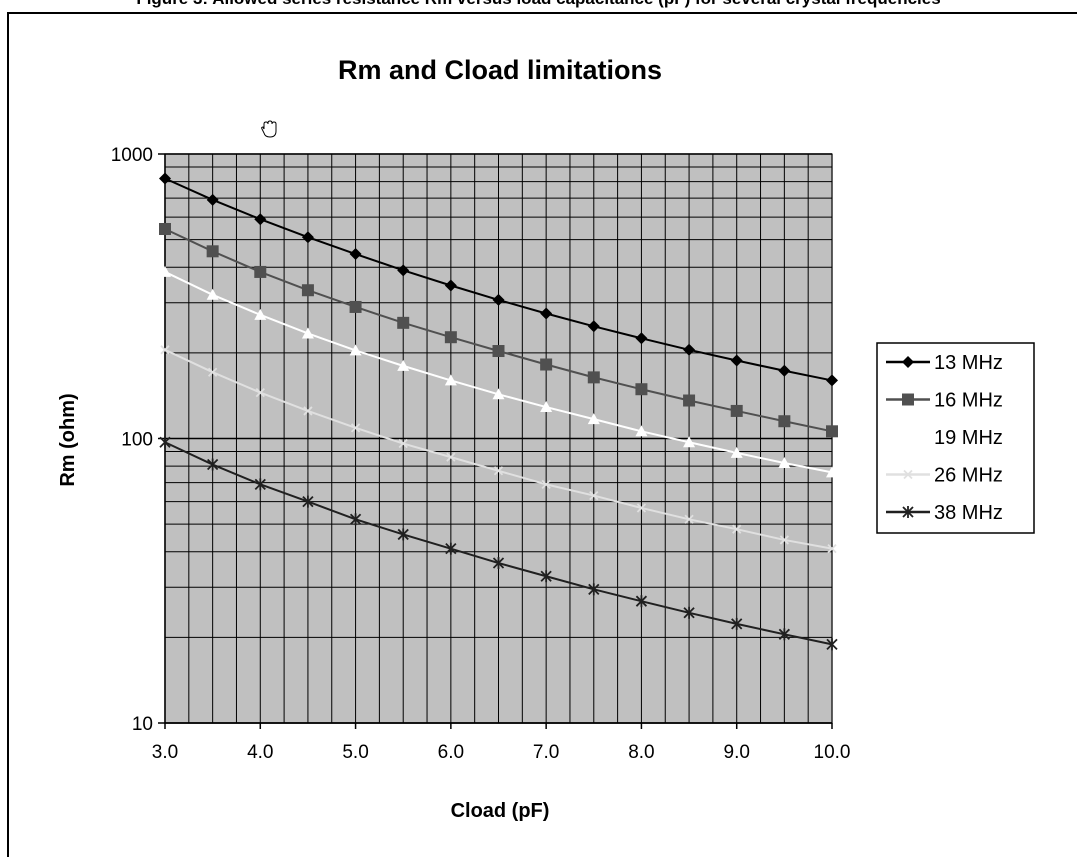  I want to click on legend: 13 MHz 16 MHz 19 MHz 26 MHz 38 MHz, so click(955, 438).